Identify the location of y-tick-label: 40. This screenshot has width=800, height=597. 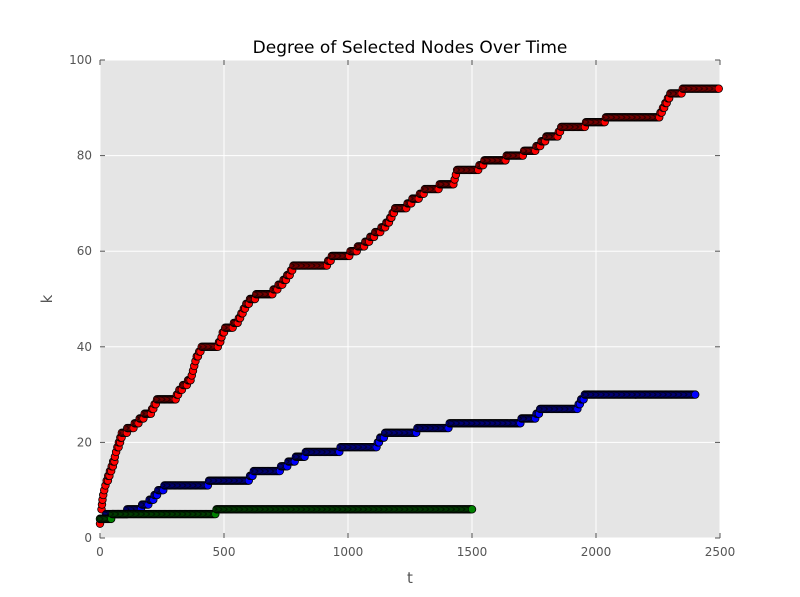
(84, 347).